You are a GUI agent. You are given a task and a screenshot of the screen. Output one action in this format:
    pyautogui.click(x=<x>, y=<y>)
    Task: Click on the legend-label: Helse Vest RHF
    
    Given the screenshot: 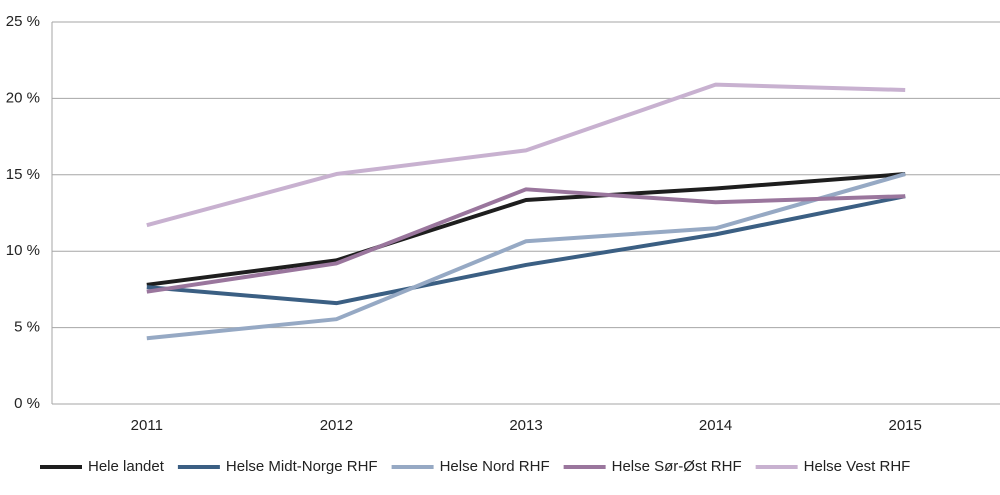 What is the action you would take?
    pyautogui.click(x=857, y=466)
    